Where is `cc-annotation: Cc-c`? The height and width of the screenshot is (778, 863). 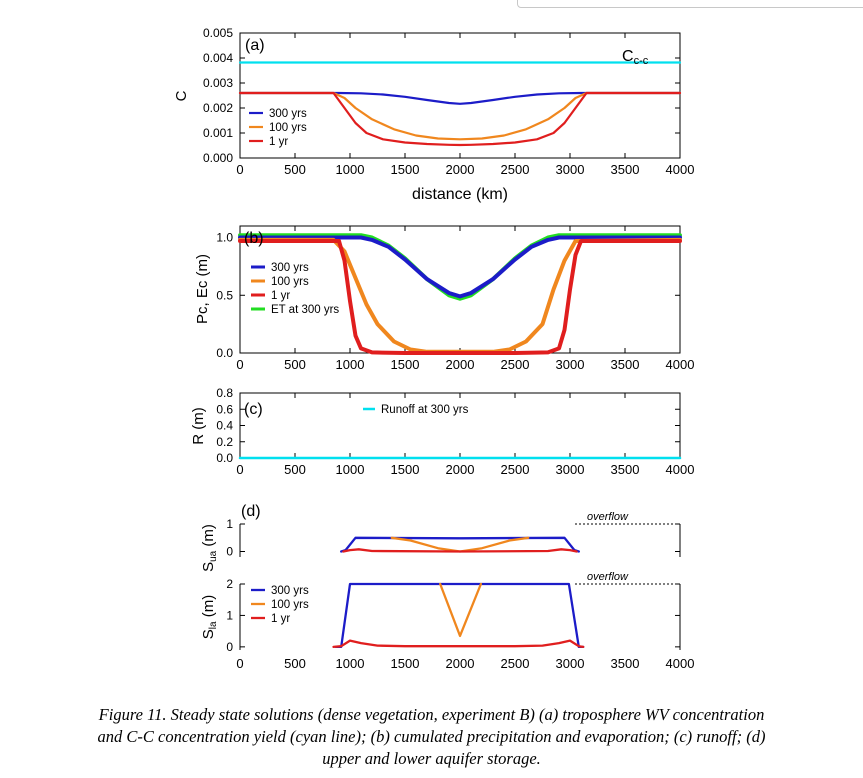 cc-annotation: Cc-c is located at coordinates (635, 57).